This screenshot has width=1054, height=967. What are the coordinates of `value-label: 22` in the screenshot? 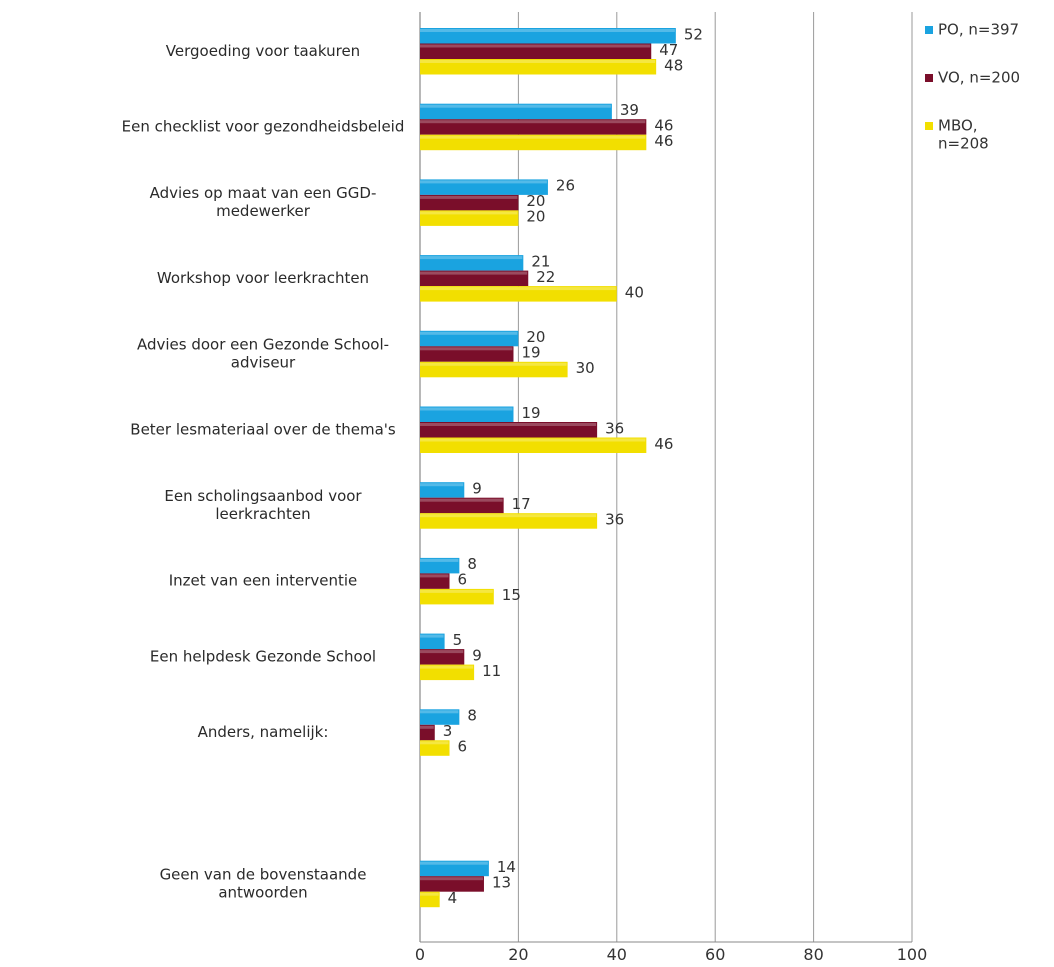 It's located at (545, 277).